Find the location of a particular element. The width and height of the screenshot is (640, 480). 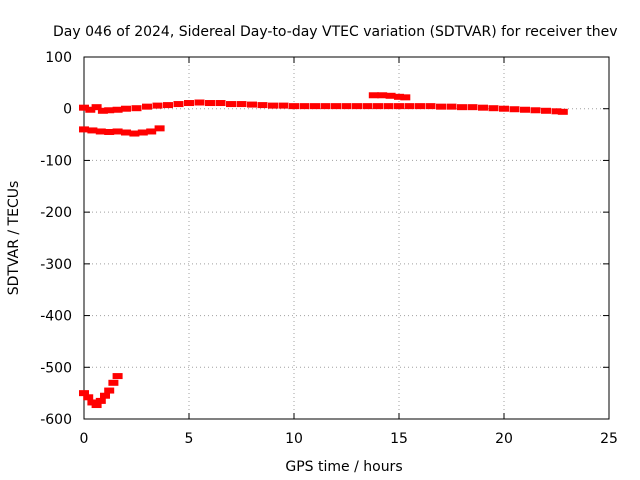

x-tick-label: 5 is located at coordinates (189, 439).